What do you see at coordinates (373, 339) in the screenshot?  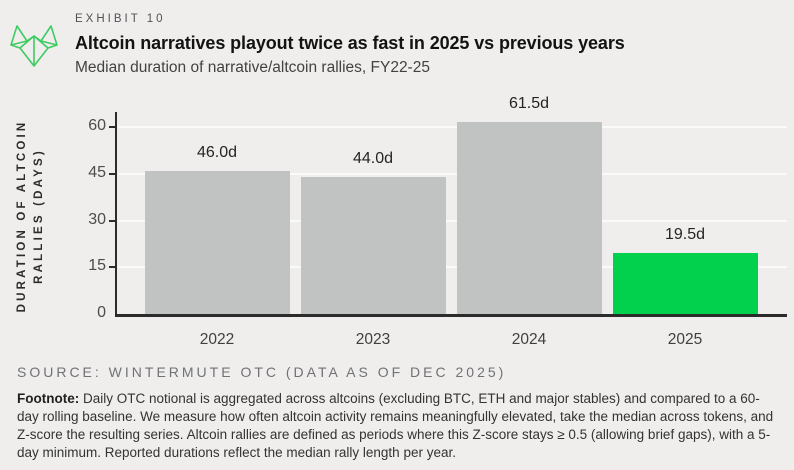 I see `x-category-label-2023: 2023` at bounding box center [373, 339].